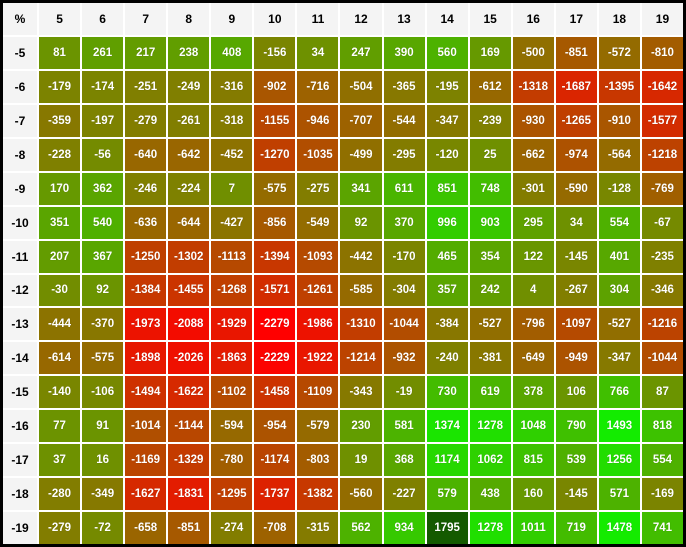  What do you see at coordinates (318, 426) in the screenshot?
I see `heatmap-cell: -579` at bounding box center [318, 426].